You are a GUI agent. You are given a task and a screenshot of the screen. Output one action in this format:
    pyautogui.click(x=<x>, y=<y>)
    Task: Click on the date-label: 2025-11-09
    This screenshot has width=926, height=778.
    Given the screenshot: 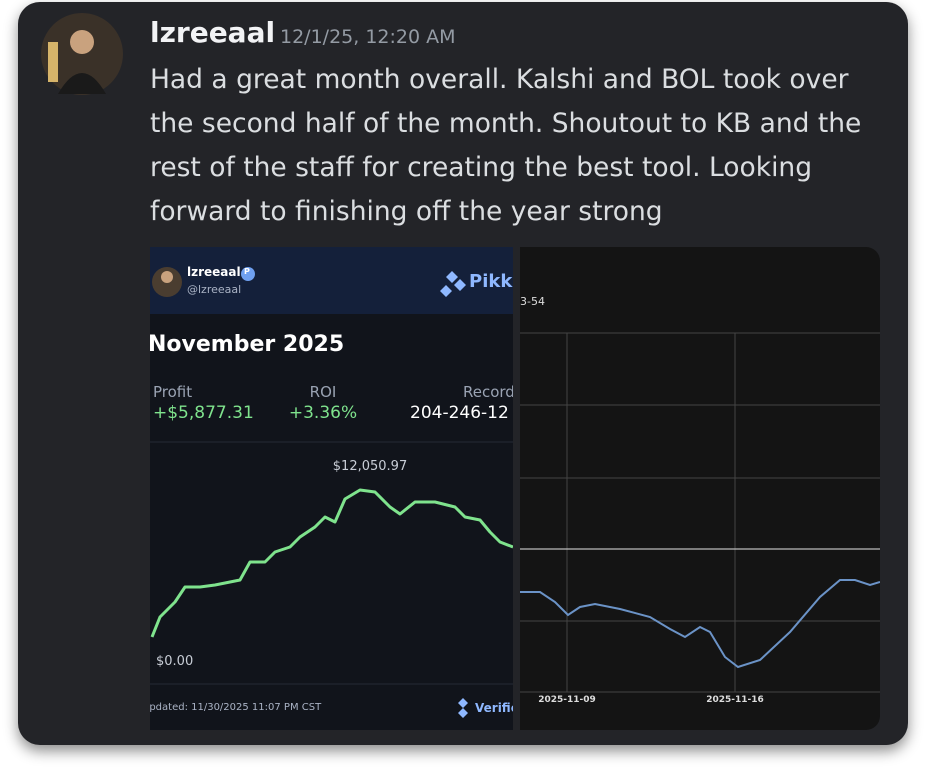 What is the action you would take?
    pyautogui.click(x=567, y=700)
    